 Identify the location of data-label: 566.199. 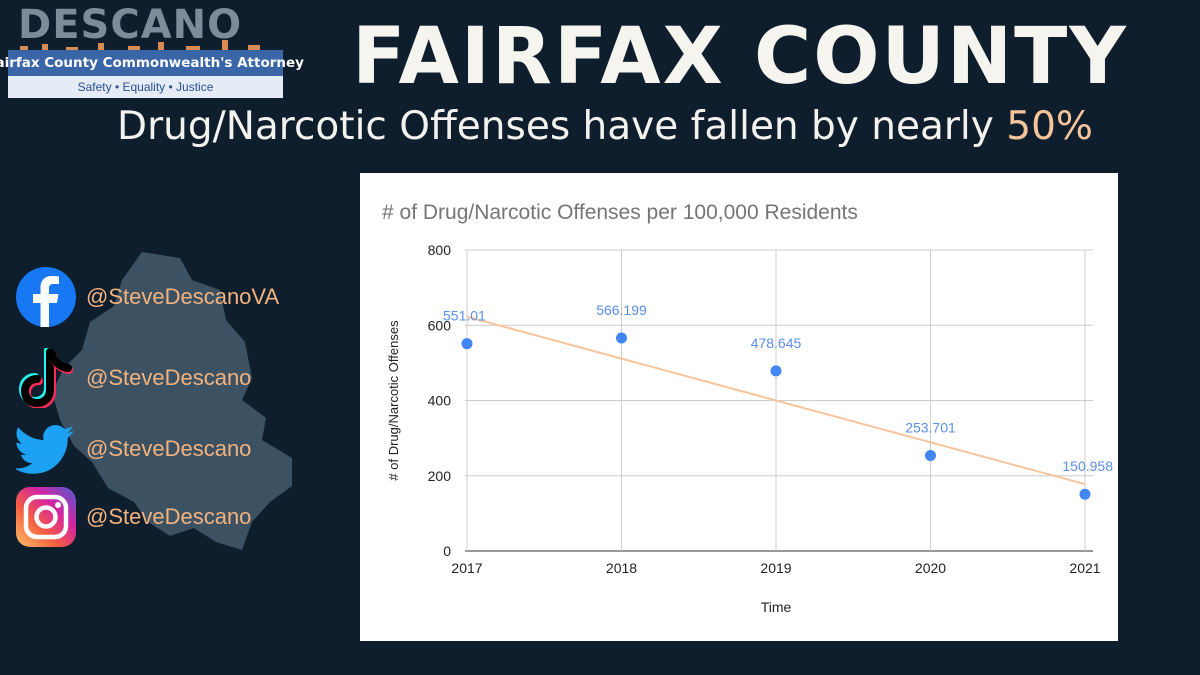
(621, 310).